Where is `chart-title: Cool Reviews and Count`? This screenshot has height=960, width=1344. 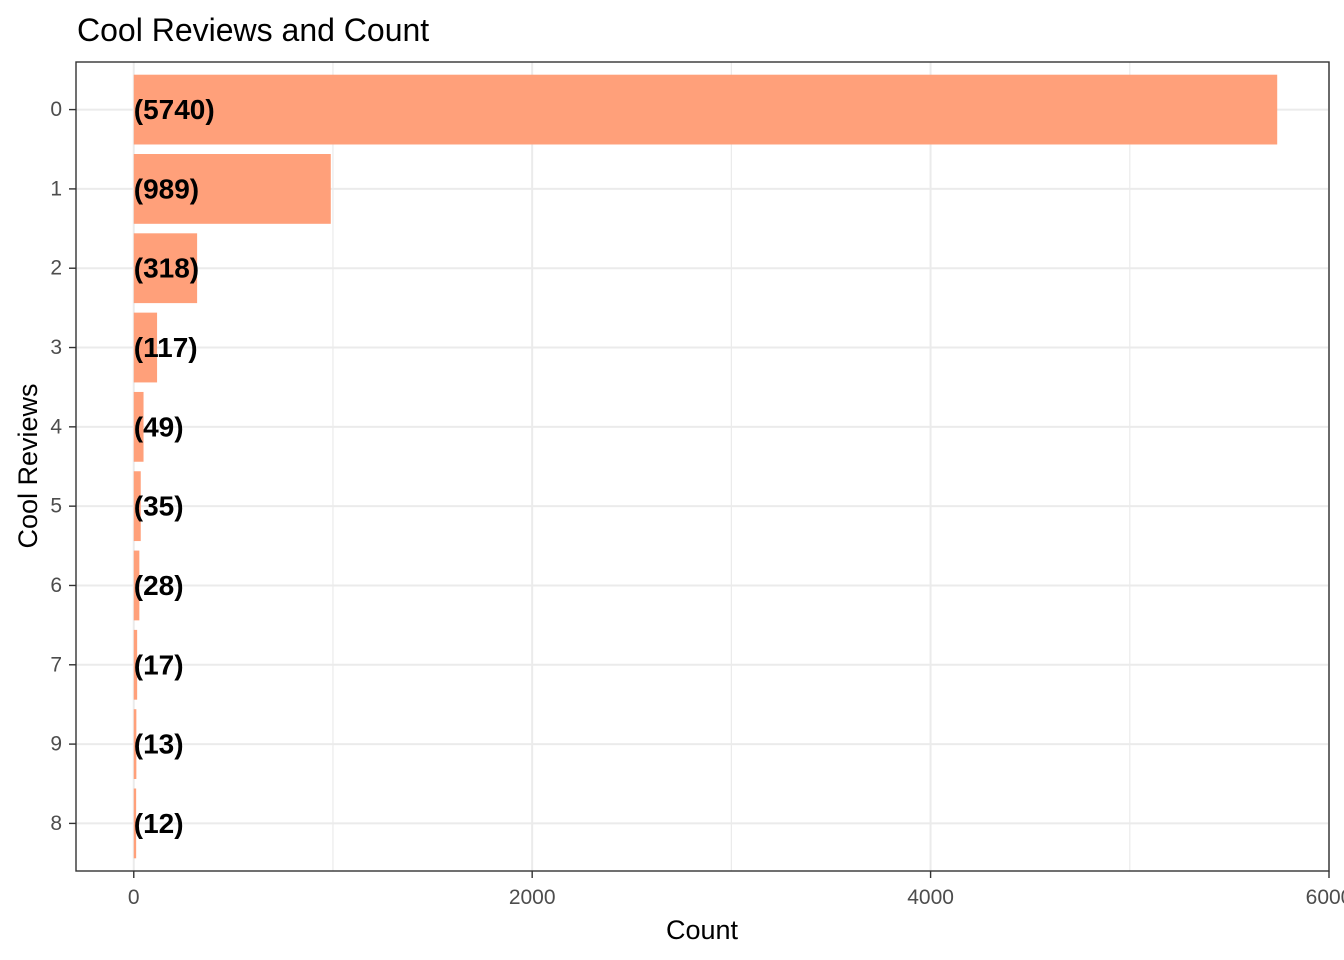
chart-title: Cool Reviews and Count is located at coordinates (253, 30).